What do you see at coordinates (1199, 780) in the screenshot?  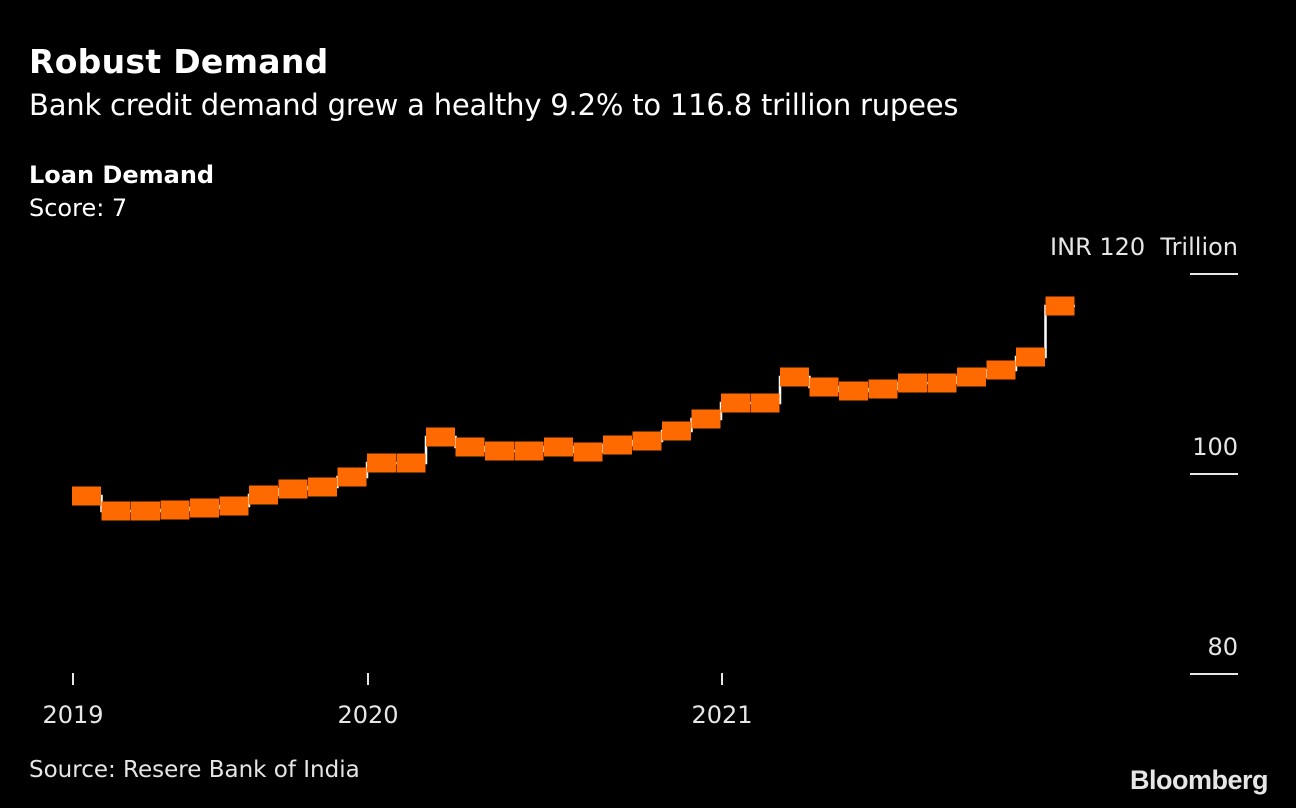 I see `bloomberg-logo: Bloomberg` at bounding box center [1199, 780].